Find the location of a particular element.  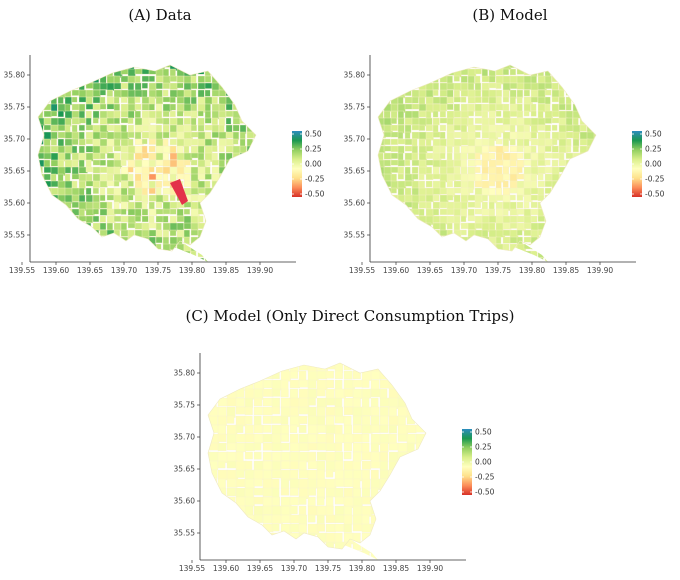

panel-b-title: (B) Model is located at coordinates (510, 15).